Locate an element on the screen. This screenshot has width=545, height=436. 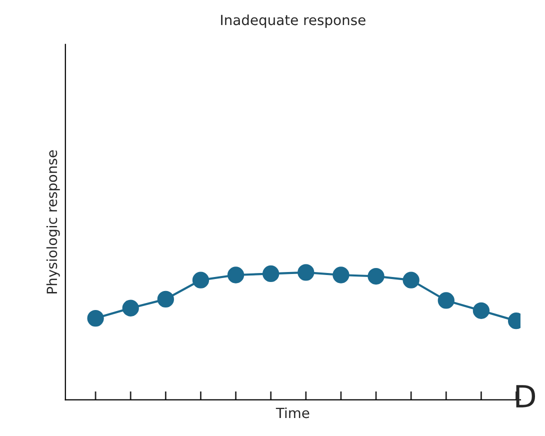
y-axis-title: Physiologic response is located at coordinates (53, 222).